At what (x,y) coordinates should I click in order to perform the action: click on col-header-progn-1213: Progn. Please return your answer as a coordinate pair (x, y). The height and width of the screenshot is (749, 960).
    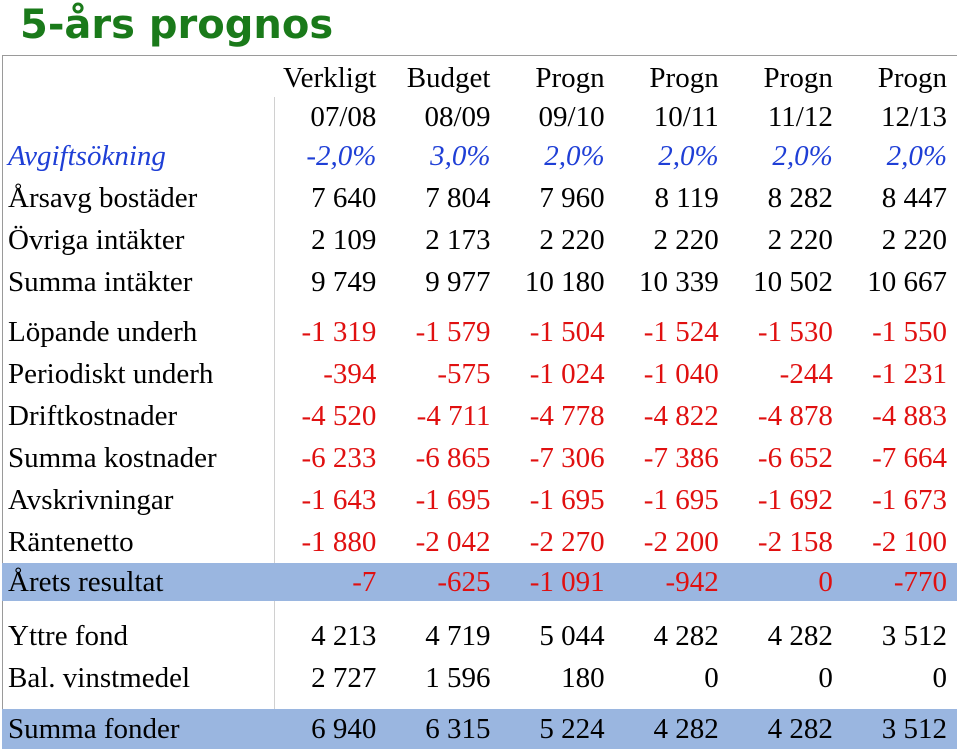
    Looking at the image, I should click on (912, 77).